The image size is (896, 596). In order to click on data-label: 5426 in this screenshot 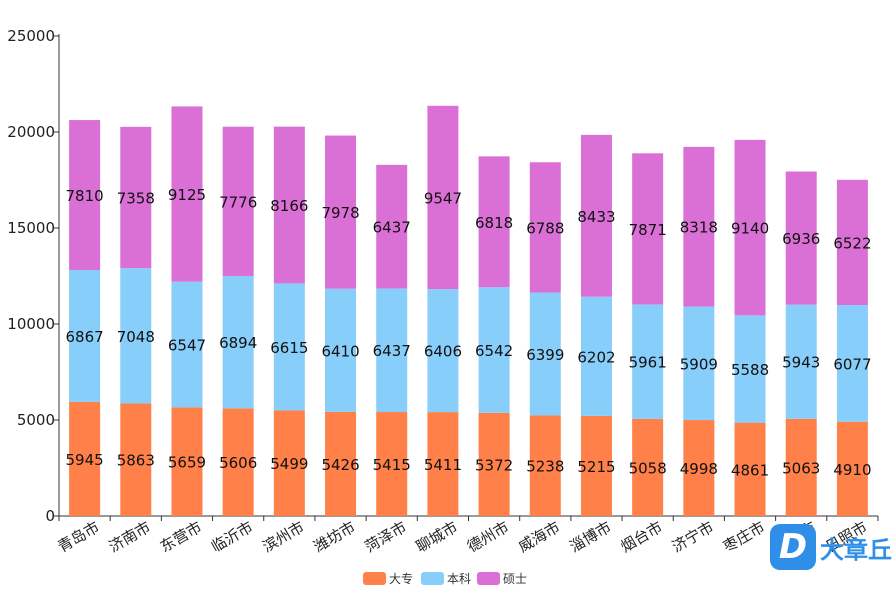, I will do `click(340, 465)`.